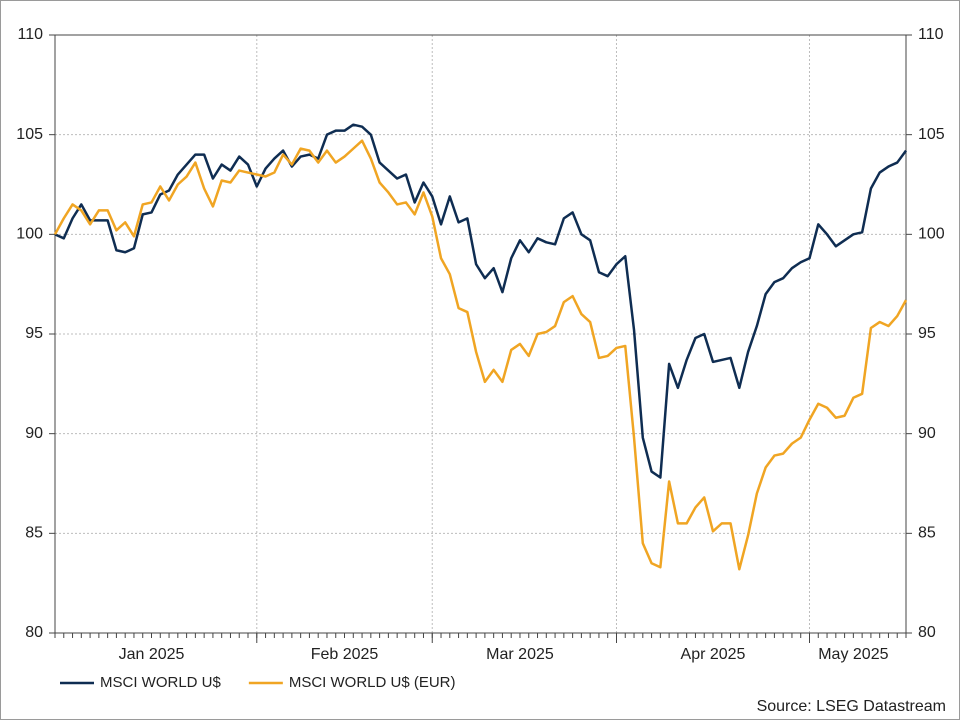 This screenshot has height=720, width=960. Describe the element at coordinates (372, 682) in the screenshot. I see `legend-label: MSCI WORLD U$ (EUR)` at that location.